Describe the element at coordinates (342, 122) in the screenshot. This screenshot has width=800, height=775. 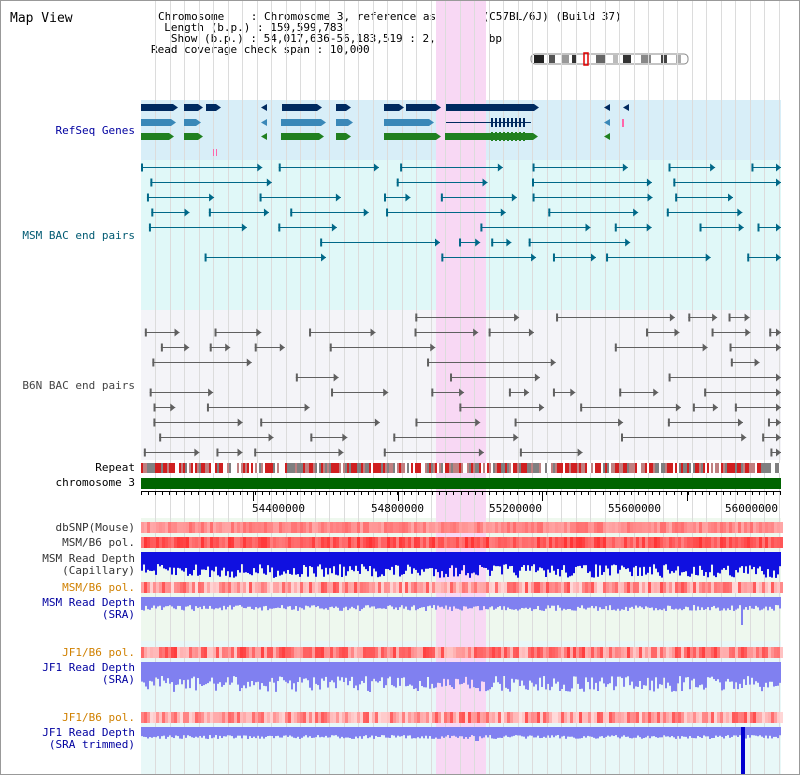
I see `gene-block` at that location.